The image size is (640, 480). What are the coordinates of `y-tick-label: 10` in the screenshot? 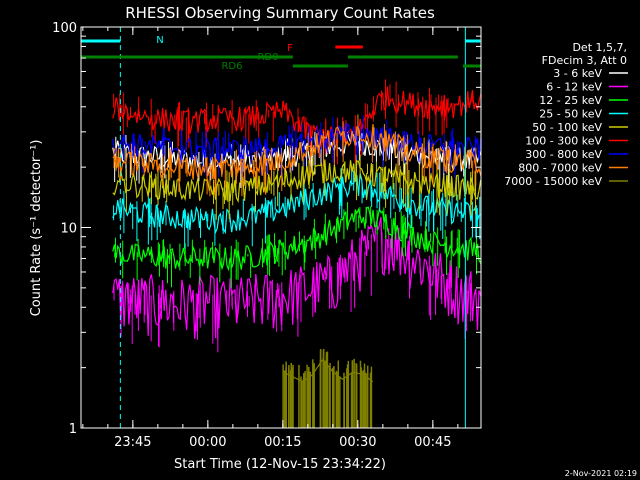 It's located at (68, 229).